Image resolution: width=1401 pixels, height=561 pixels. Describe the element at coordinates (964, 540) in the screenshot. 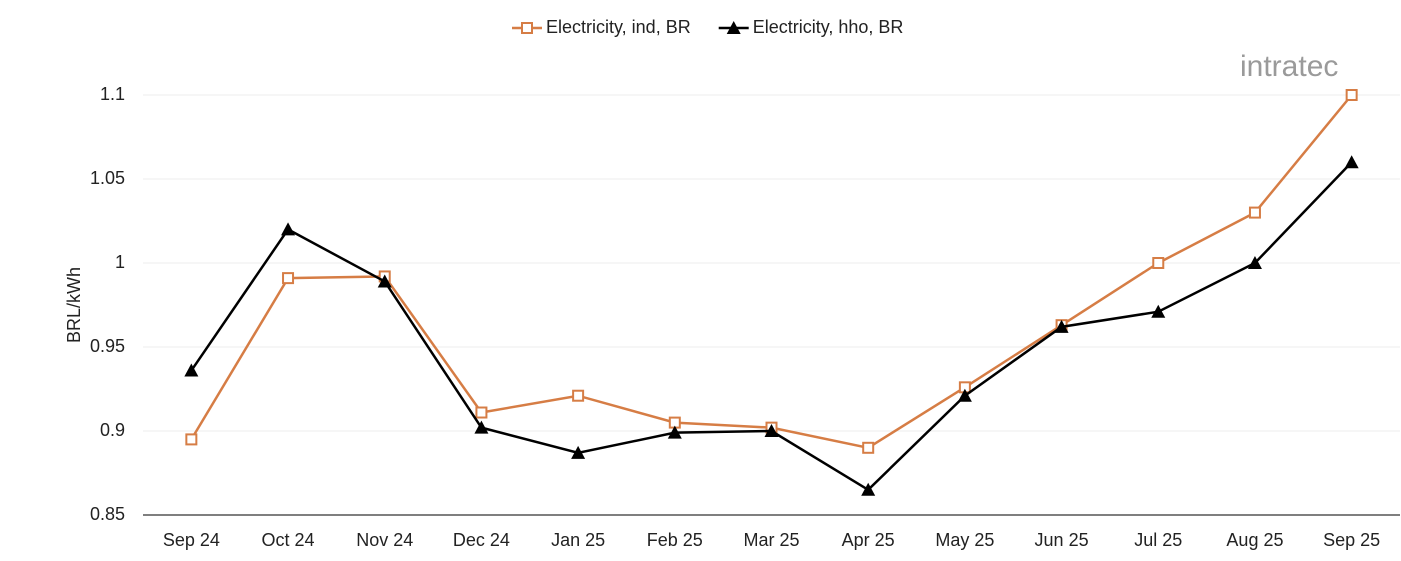

I see `x-tick-label: May 25` at that location.